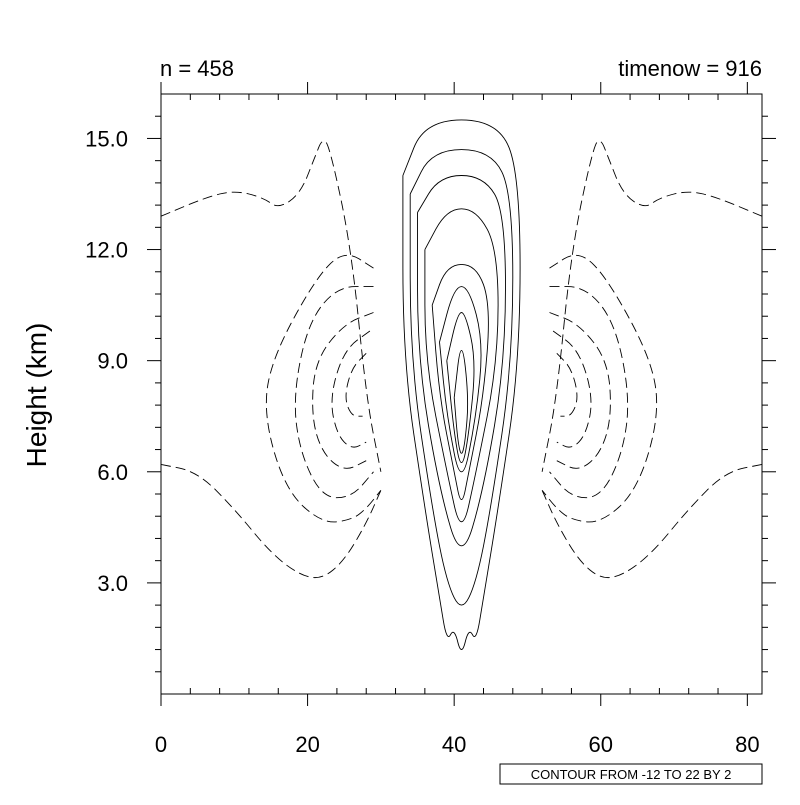 Image resolution: width=800 pixels, height=805 pixels. I want to click on info-label: CONTOUR FROM -12 TO 22 BY 2, so click(631, 774).